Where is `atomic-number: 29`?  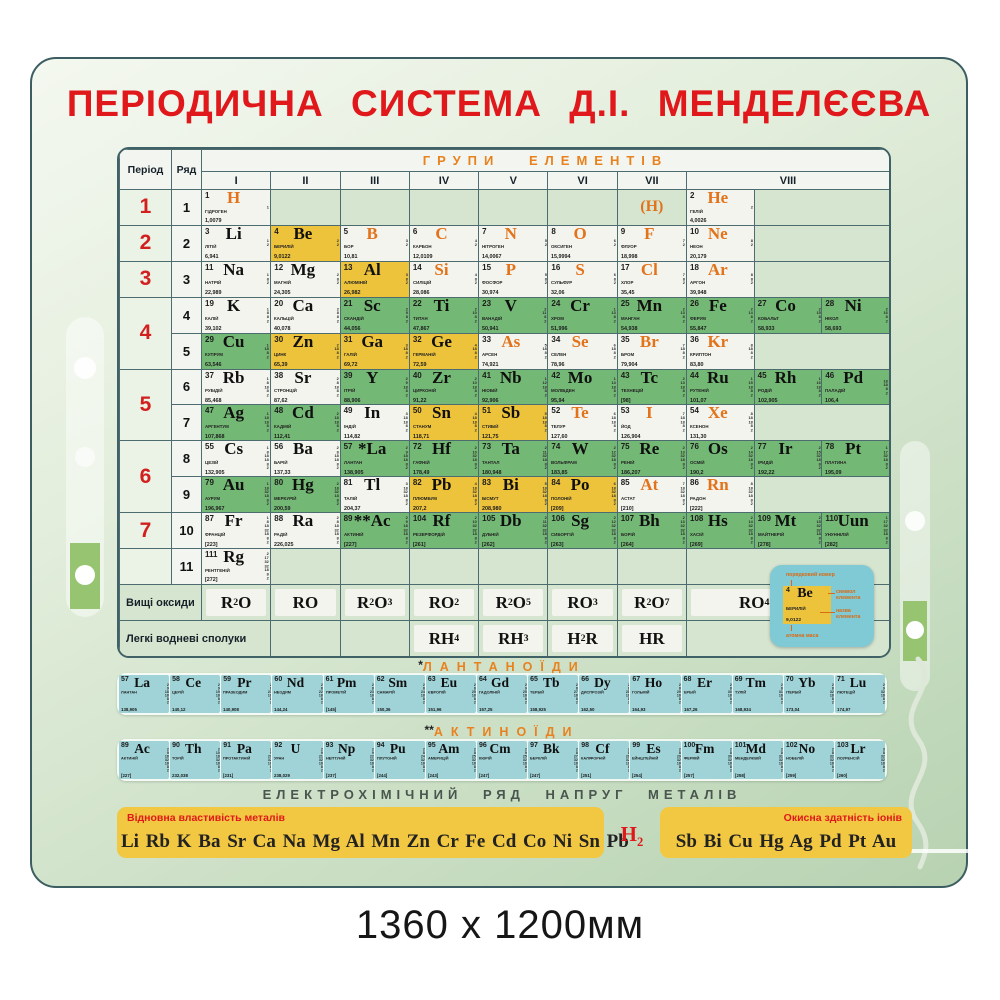 atomic-number: 29 is located at coordinates (209, 339).